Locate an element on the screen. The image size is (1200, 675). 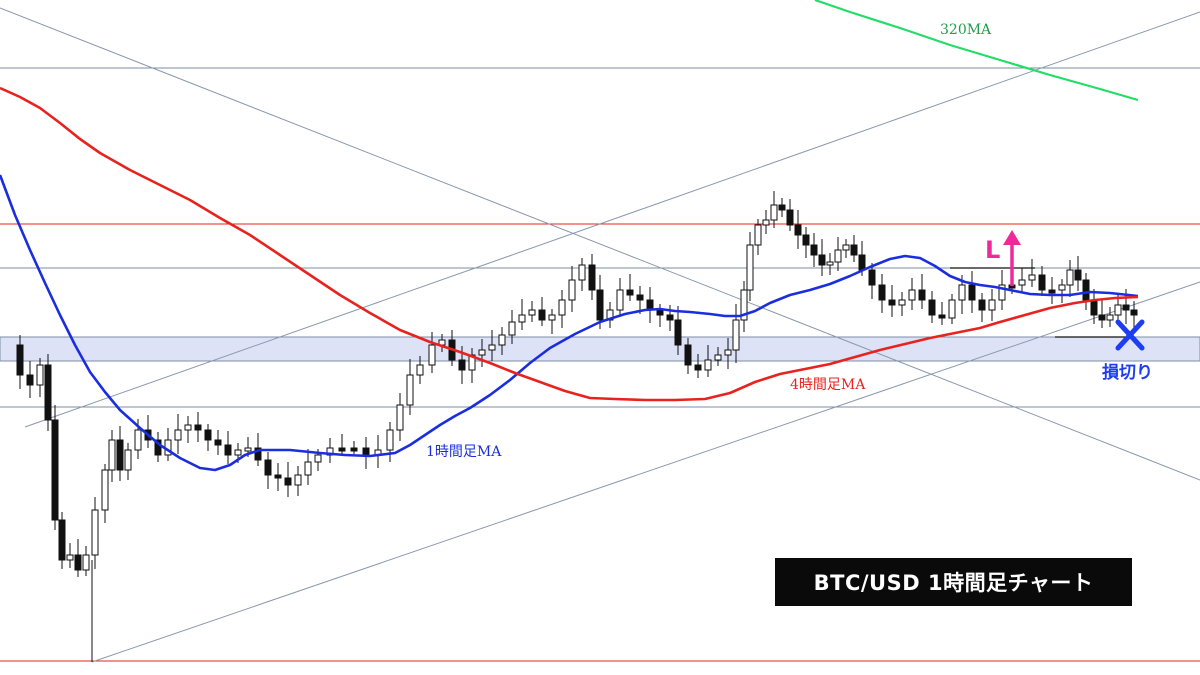
ma-320-label: 320MA is located at coordinates (966, 30).